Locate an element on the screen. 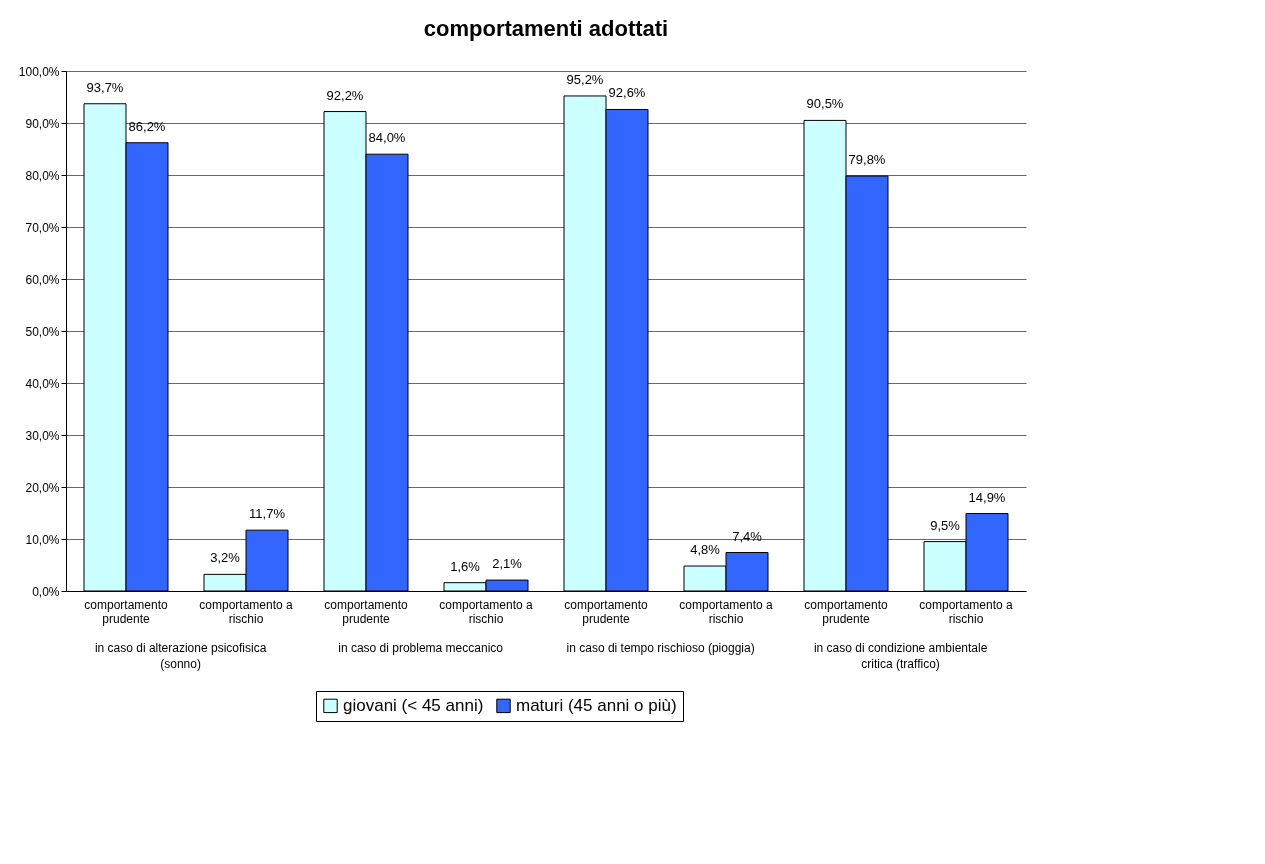  data-label: 9,5% is located at coordinates (945, 525).